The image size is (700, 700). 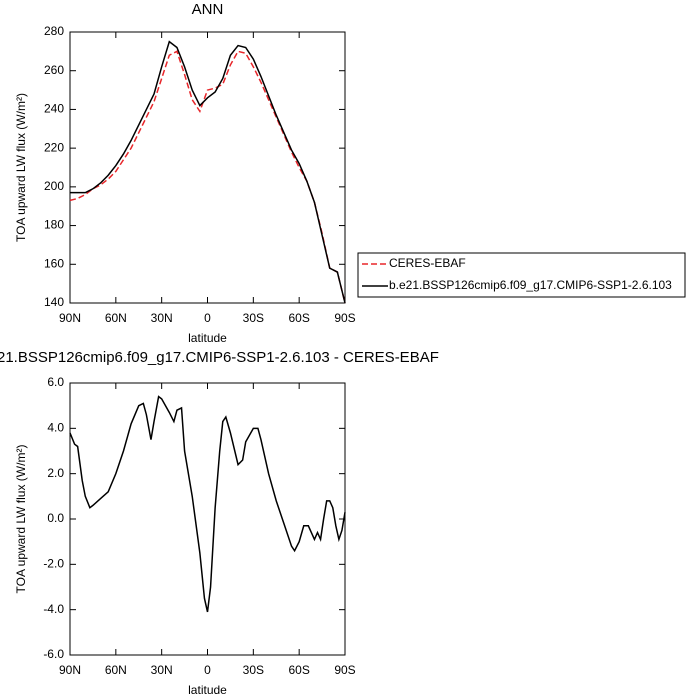 I want to click on y-tick-label: 280, so click(x=54, y=31).